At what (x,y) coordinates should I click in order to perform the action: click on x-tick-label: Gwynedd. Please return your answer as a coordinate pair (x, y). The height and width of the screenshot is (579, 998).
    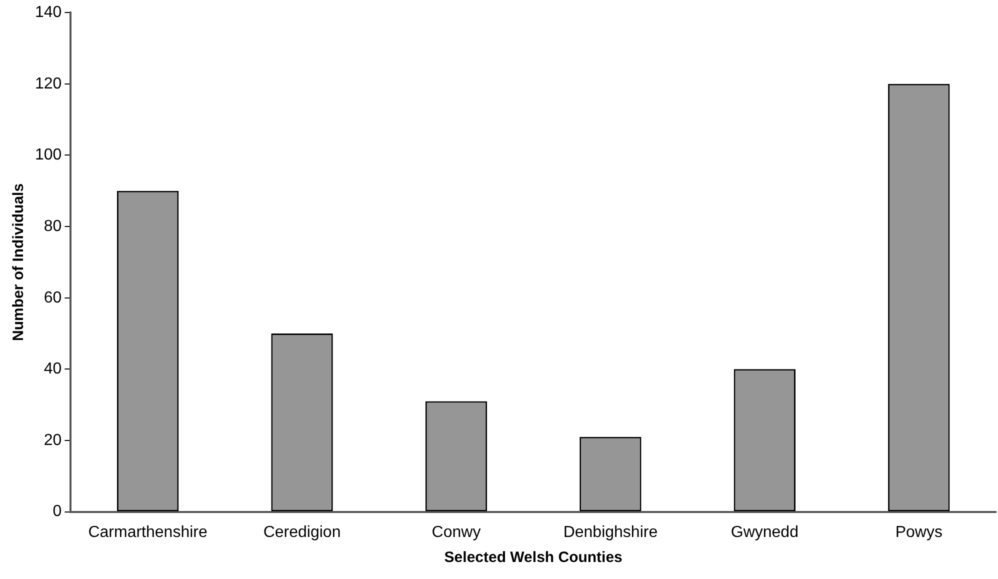
    Looking at the image, I should click on (764, 532).